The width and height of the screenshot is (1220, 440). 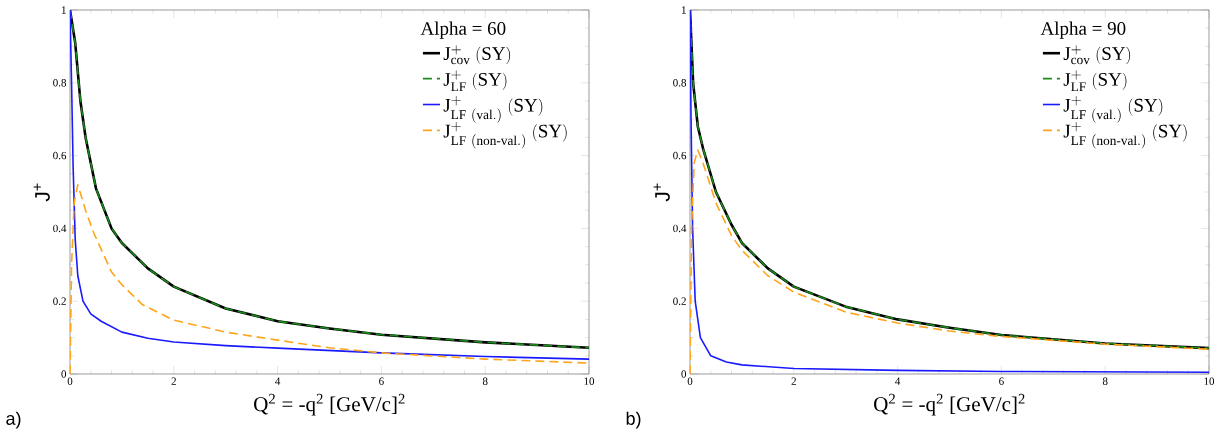 I want to click on text: b), so click(x=633, y=420).